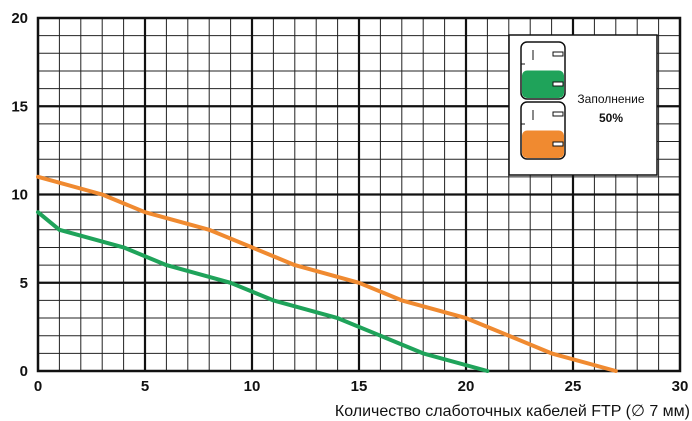 The width and height of the screenshot is (692, 421). I want to click on legend: Заполнение 50%, so click(583, 105).